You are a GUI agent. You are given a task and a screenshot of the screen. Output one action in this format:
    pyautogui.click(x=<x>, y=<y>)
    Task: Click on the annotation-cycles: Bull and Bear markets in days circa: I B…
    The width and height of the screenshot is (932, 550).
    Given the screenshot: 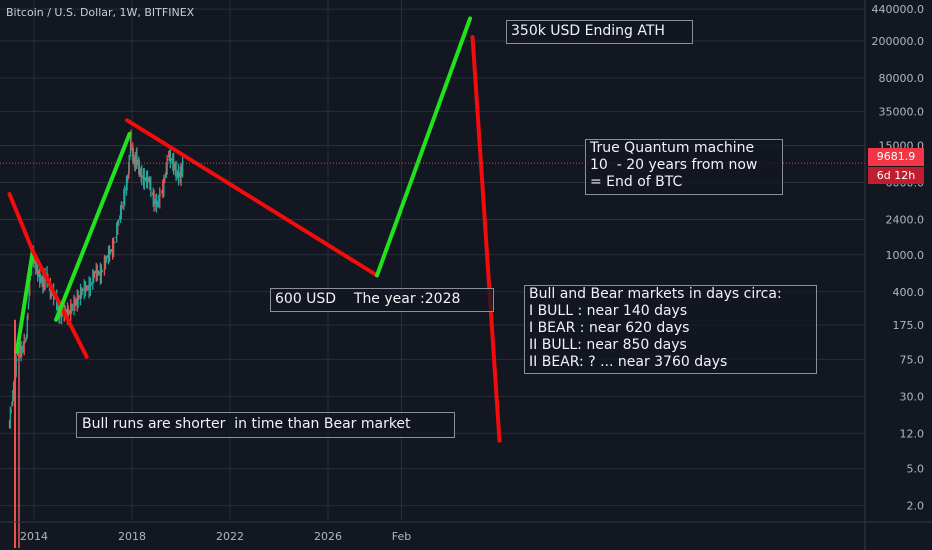 What is the action you would take?
    pyautogui.click(x=670, y=329)
    